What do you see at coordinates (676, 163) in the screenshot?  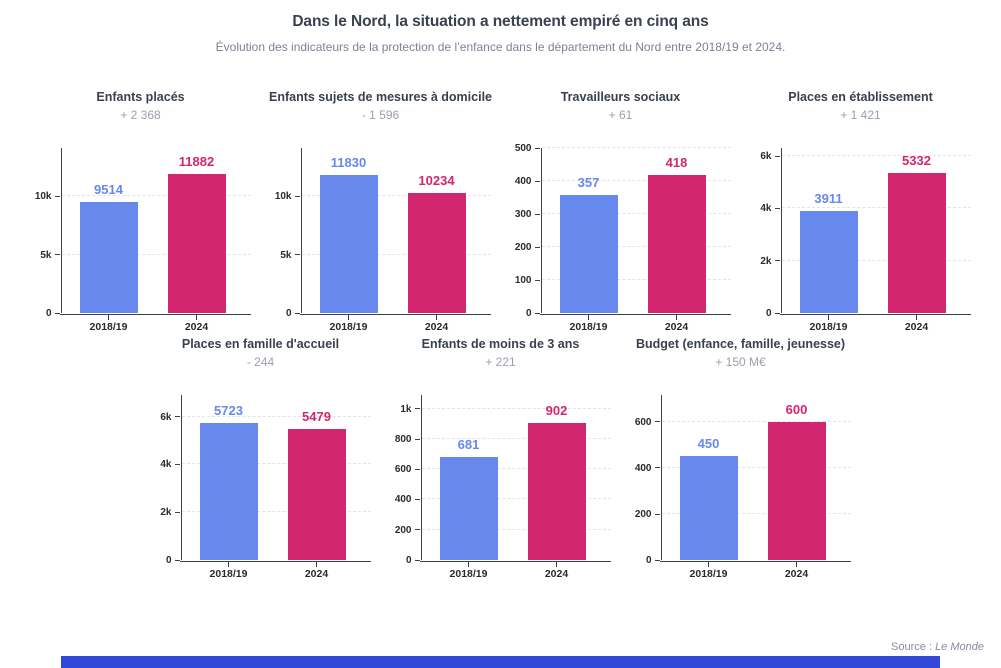 I see `bar-value-label: 418` at bounding box center [676, 163].